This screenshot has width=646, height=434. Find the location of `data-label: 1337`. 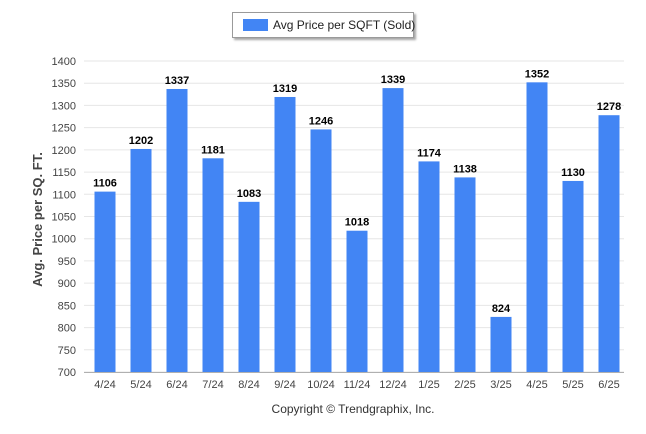

data-label: 1337 is located at coordinates (177, 81).